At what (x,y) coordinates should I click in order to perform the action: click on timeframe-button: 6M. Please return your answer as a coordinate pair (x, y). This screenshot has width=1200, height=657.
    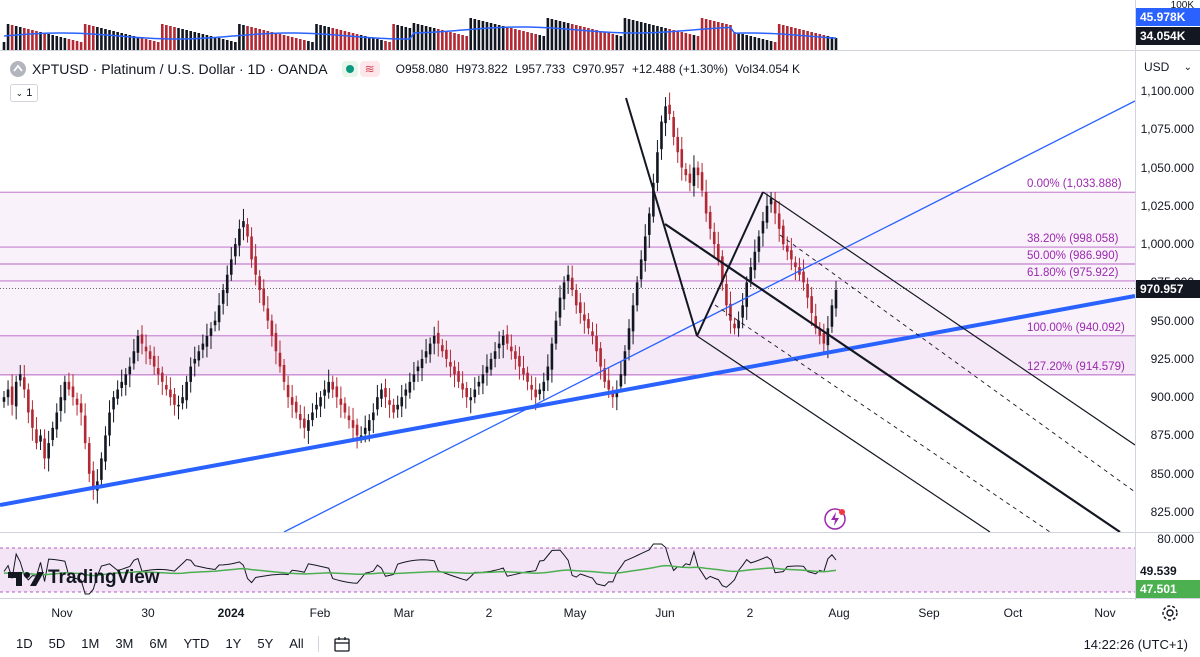
    Looking at the image, I should click on (158, 643).